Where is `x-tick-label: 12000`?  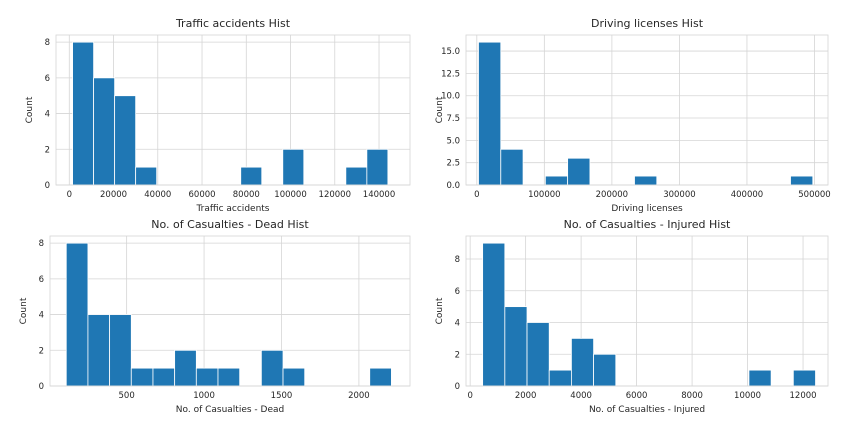 x-tick-label: 12000 is located at coordinates (803, 396).